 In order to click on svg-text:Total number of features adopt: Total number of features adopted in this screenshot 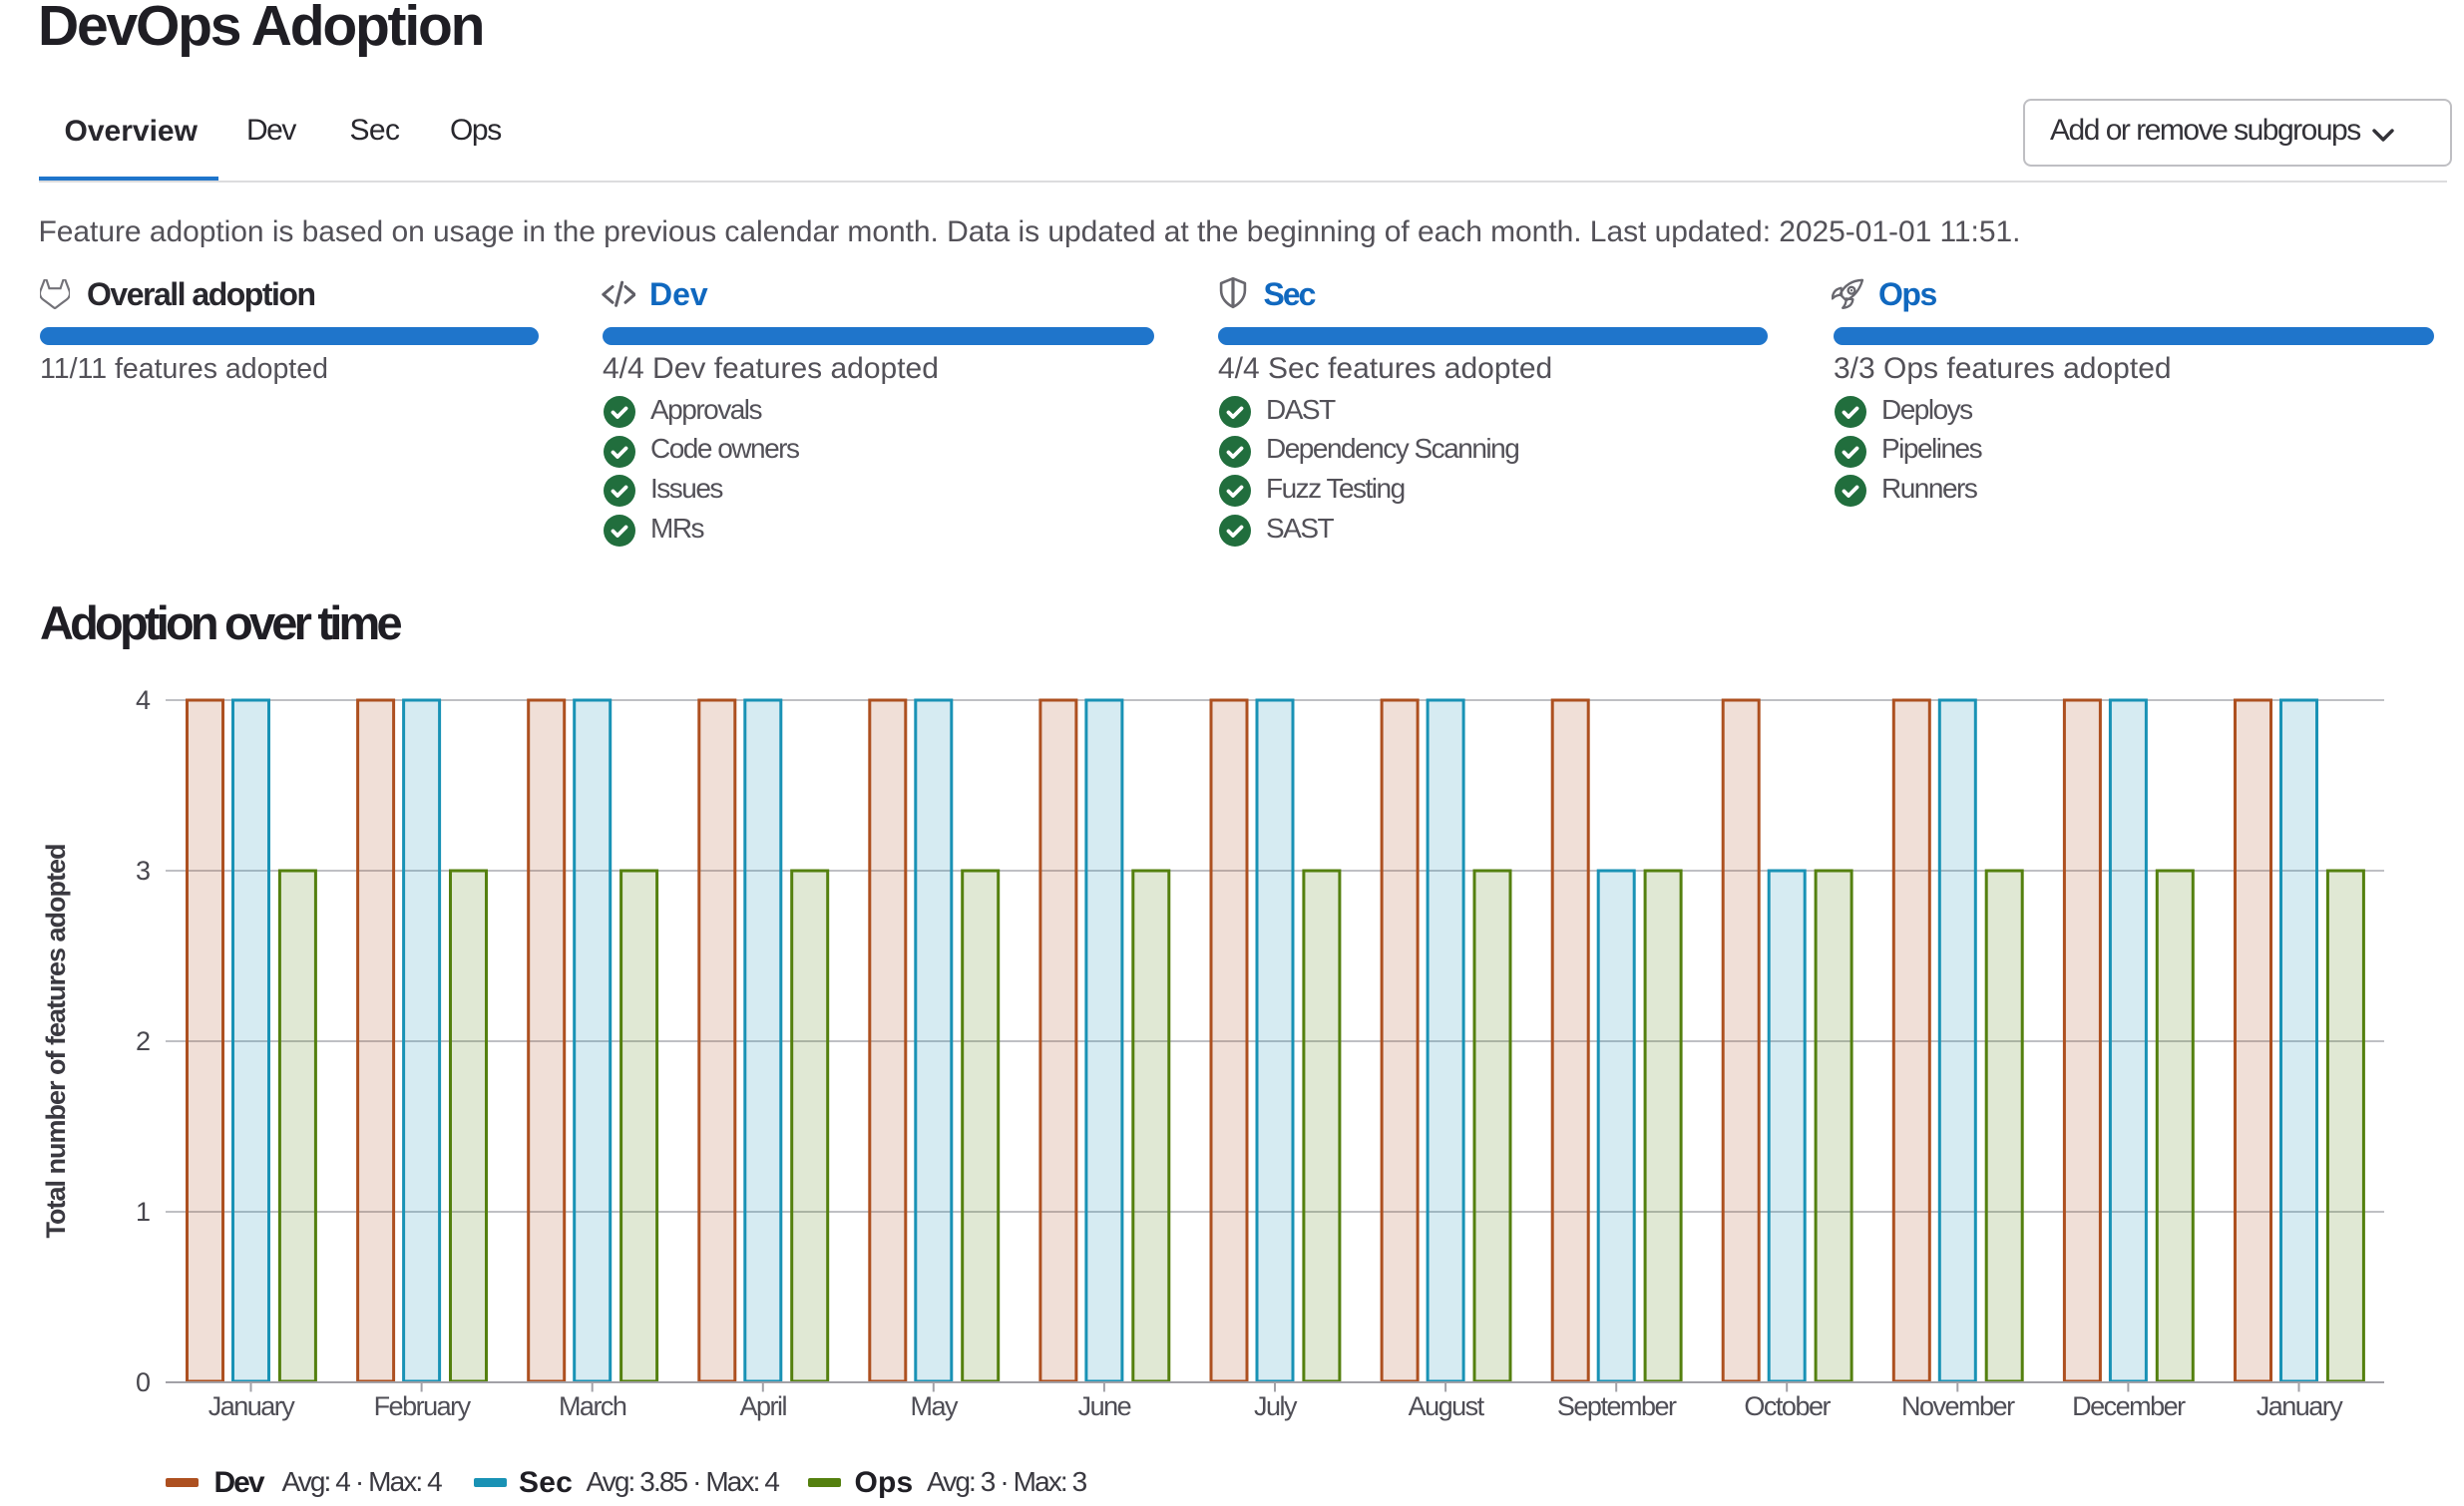, I will do `click(56, 1041)`.